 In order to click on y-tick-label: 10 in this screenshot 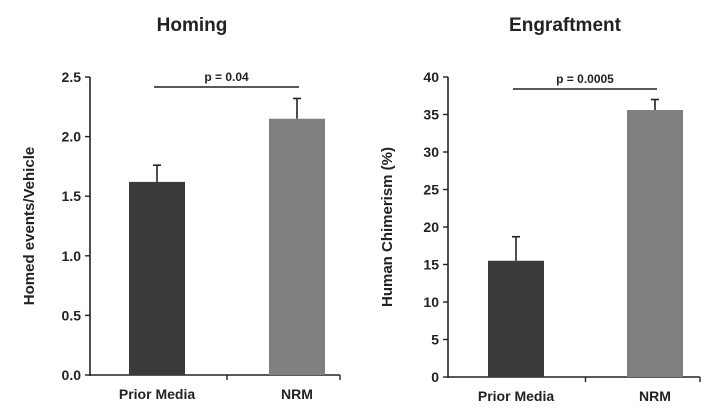, I will do `click(431, 302)`.